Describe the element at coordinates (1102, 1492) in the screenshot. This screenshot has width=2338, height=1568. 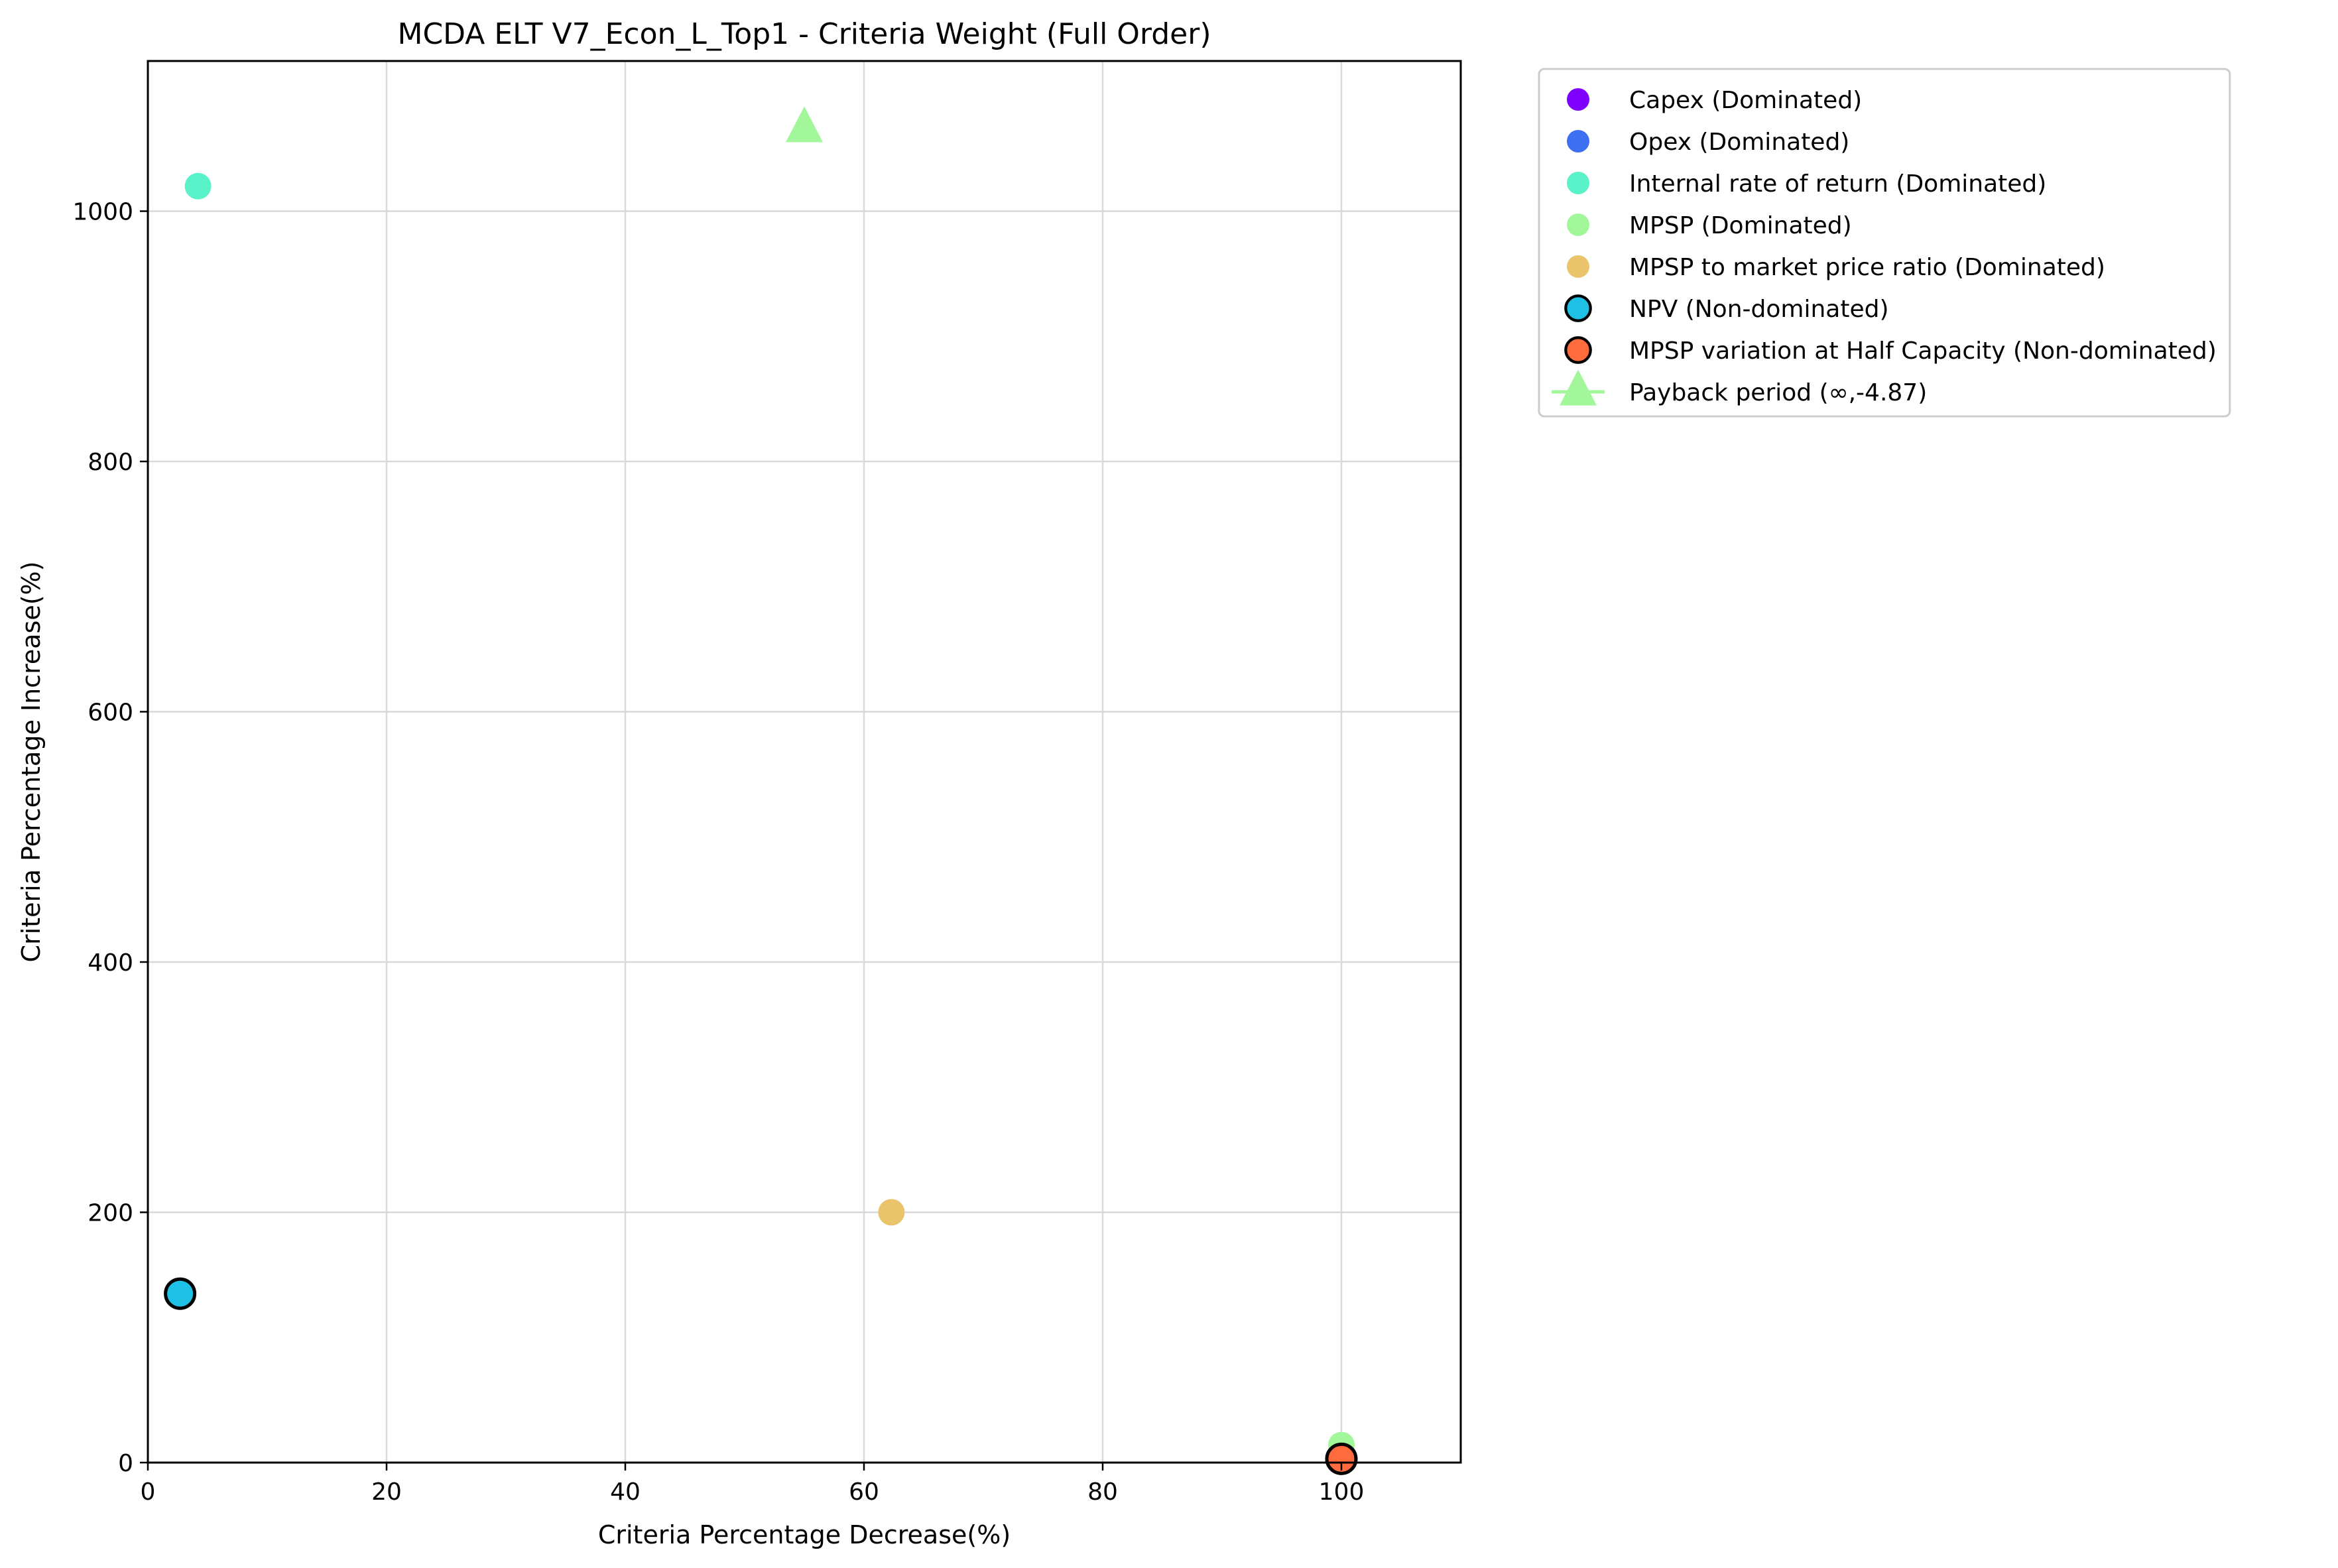
I see `x-tick-label: 80` at that location.